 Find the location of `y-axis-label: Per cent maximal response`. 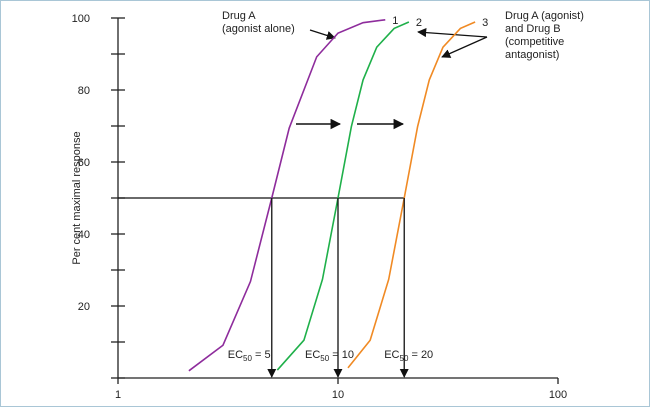

y-axis-label: Per cent maximal response is located at coordinates (77, 197).